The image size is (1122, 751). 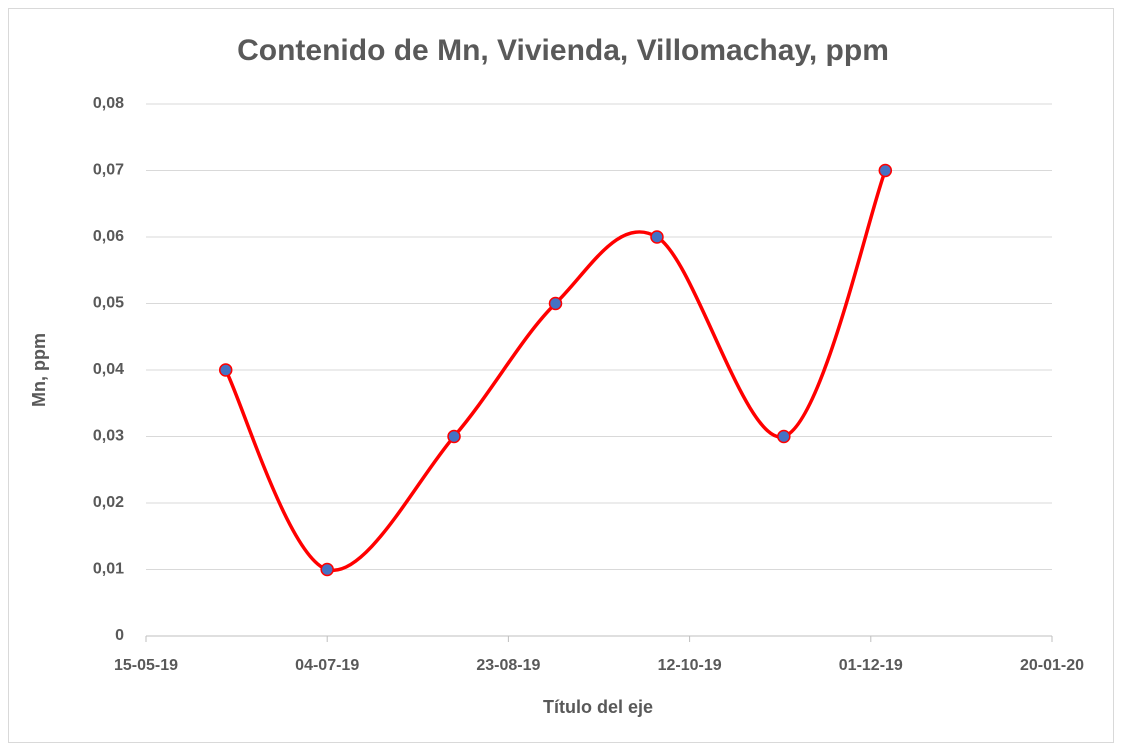 I want to click on y-tick-label: 0,04, so click(x=108, y=369).